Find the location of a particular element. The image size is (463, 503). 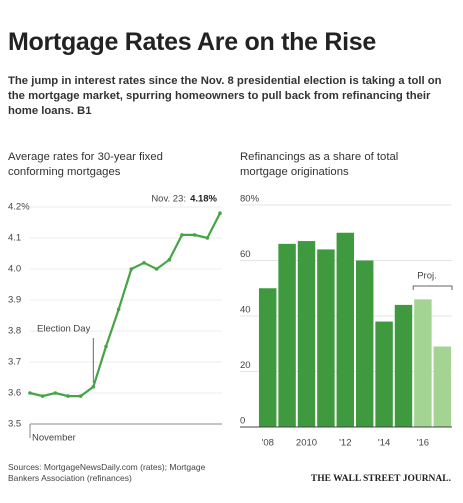

bracket is located at coordinates (432, 287).